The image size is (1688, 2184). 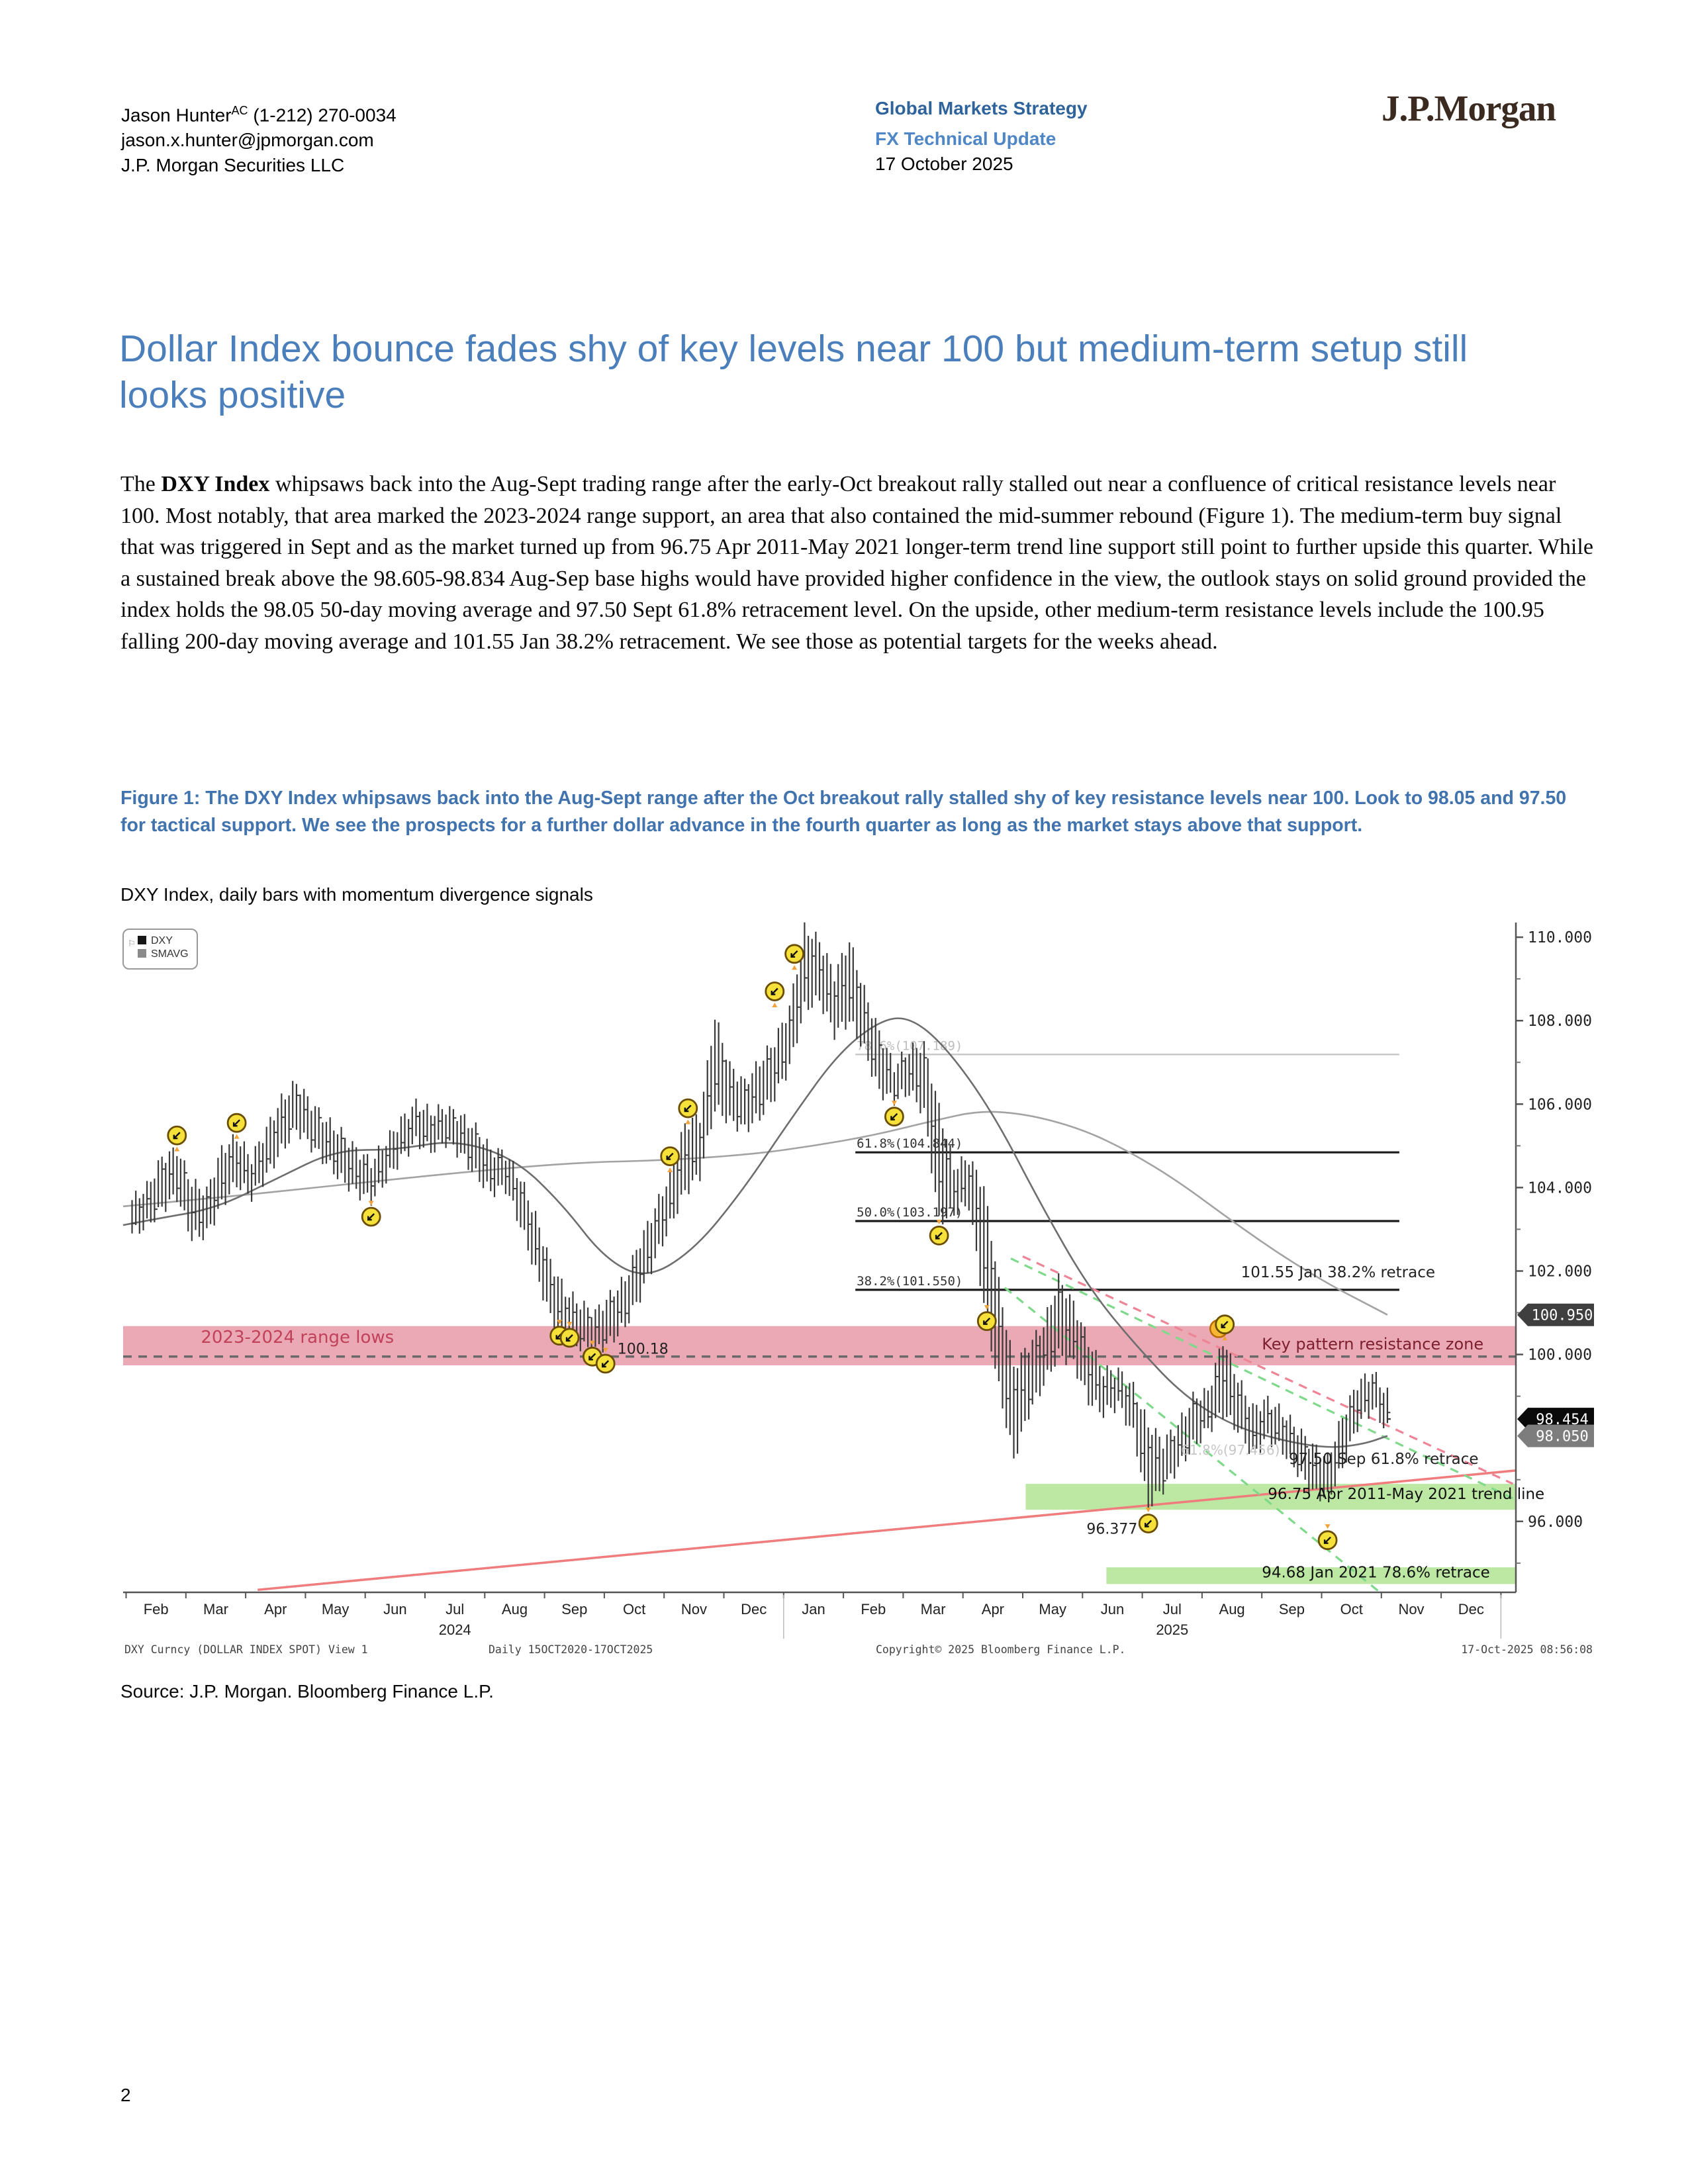 I want to click on svg-text: 110.000, so click(x=1560, y=937).